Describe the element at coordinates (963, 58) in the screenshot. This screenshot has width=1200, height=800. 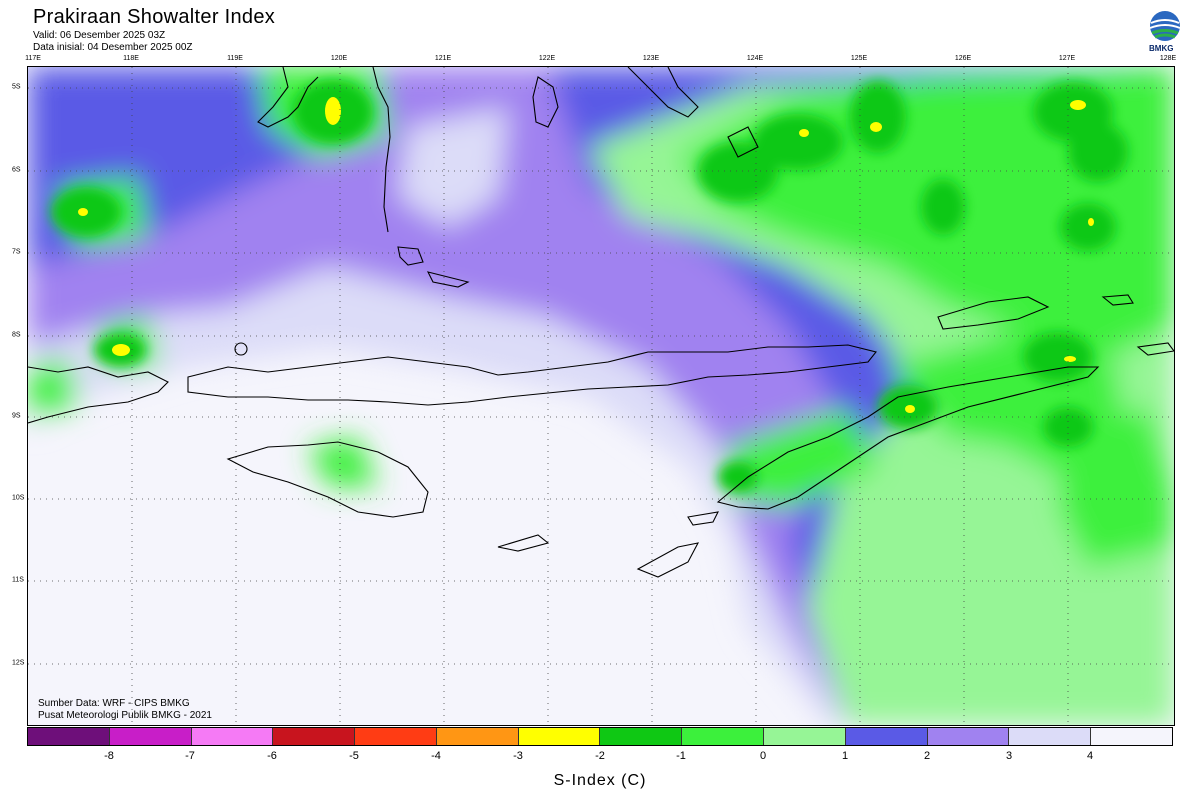
I see `lon-label: 126E` at that location.